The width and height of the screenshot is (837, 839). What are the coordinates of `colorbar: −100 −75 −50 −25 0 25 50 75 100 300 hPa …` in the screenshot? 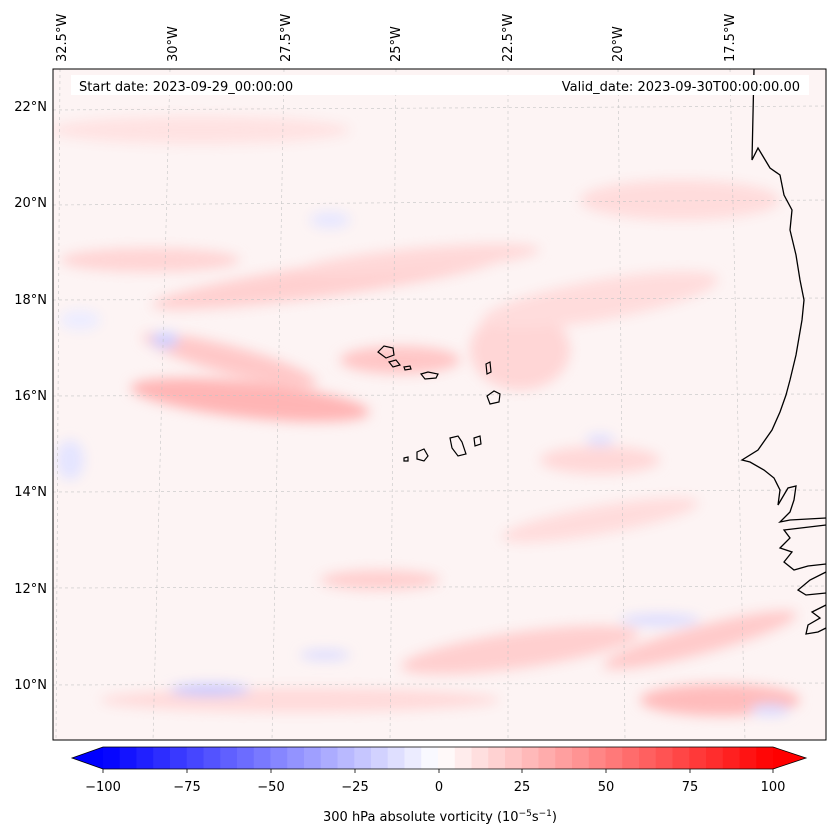 It's located at (439, 785).